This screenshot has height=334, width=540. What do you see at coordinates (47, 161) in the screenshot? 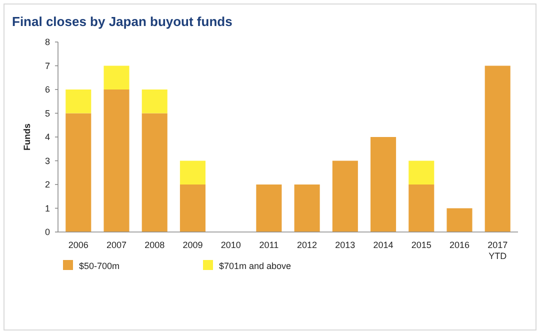
I see `y-tick-label: 3` at bounding box center [47, 161].